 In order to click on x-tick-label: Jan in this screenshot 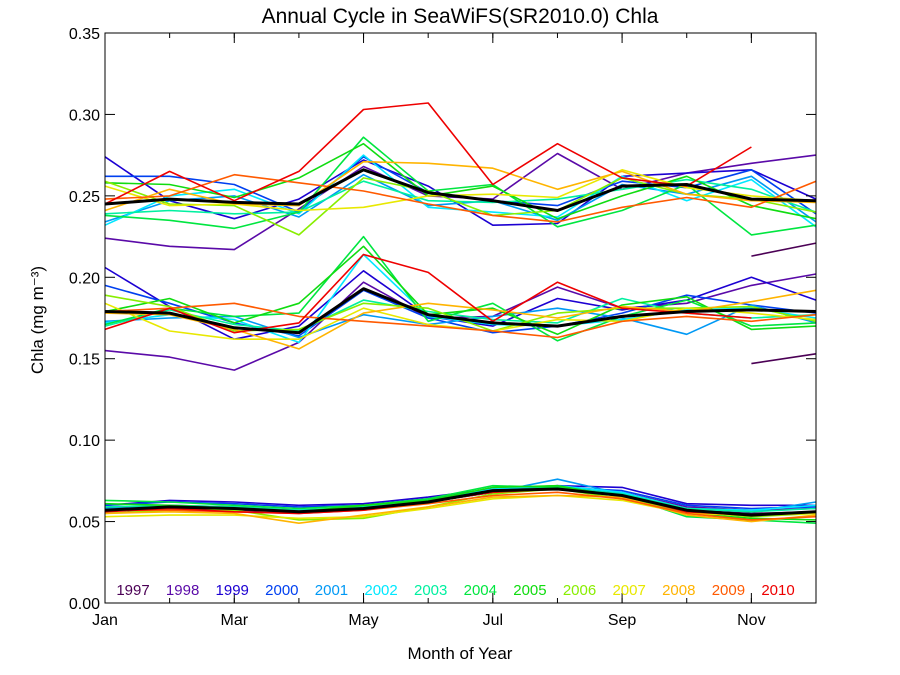, I will do `click(105, 620)`.